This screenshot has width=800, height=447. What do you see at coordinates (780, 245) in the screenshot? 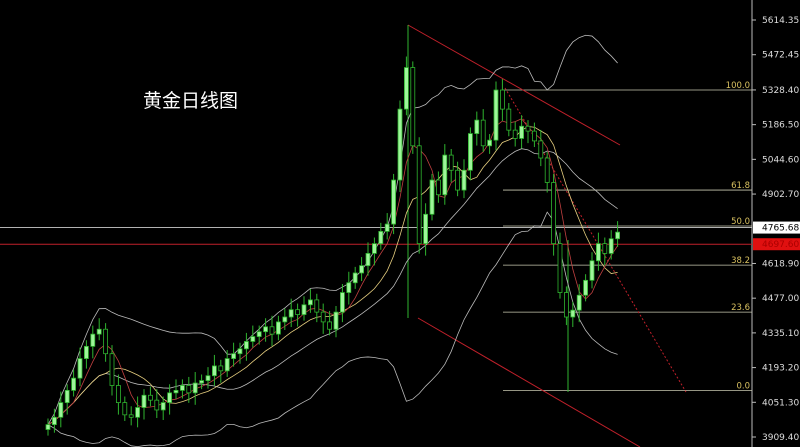
I see `red-price-label: 4697.60` at bounding box center [780, 245].